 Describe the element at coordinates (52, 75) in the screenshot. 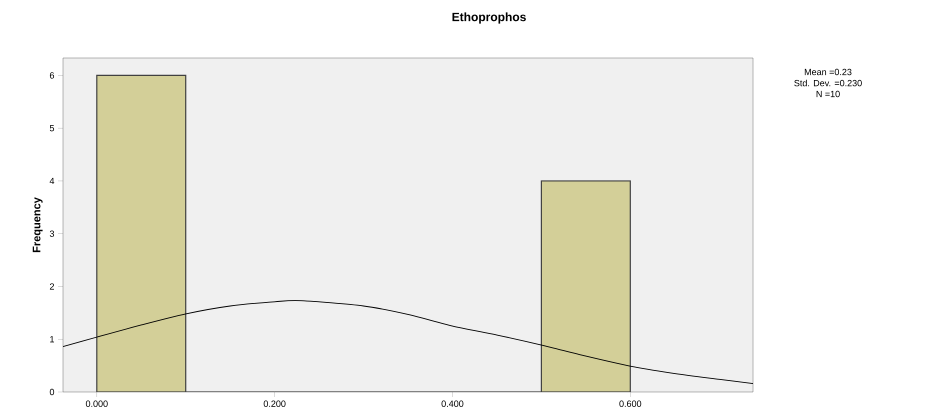

I see `y-tick-label: 6` at that location.